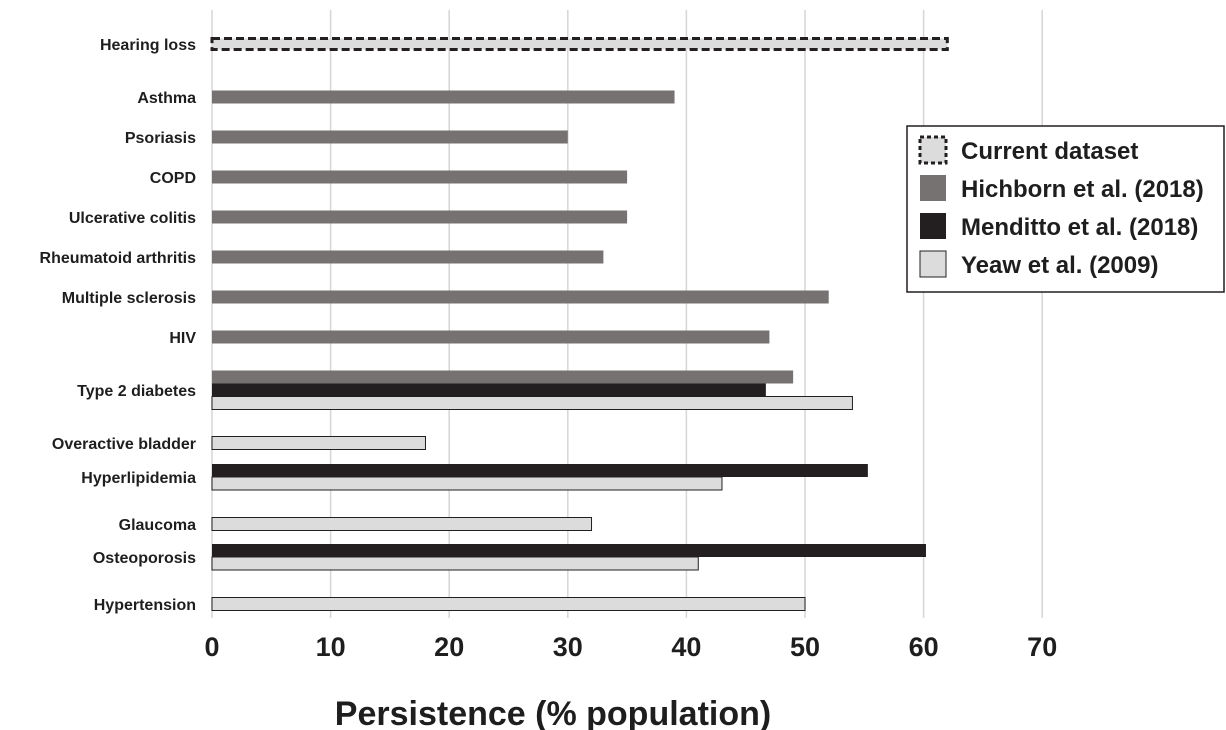 Image resolution: width=1226 pixels, height=730 pixels. I want to click on x-tick-label: 30, so click(568, 647).